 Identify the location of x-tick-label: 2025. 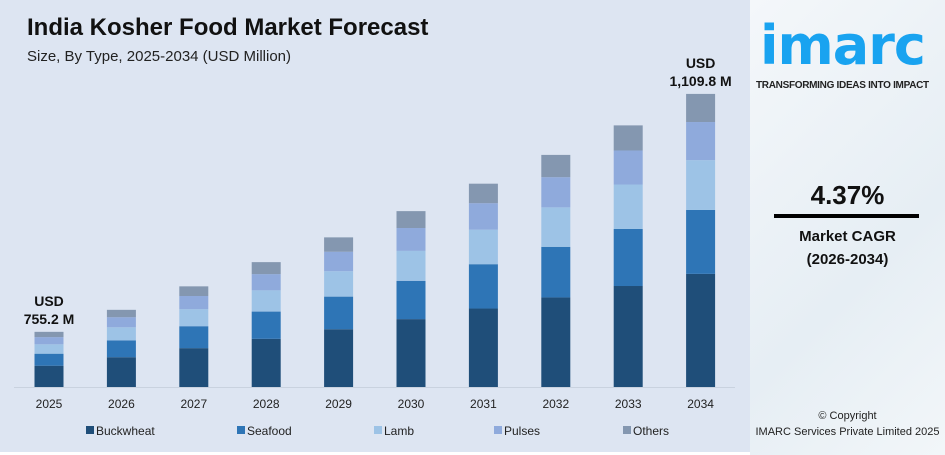
(49, 404).